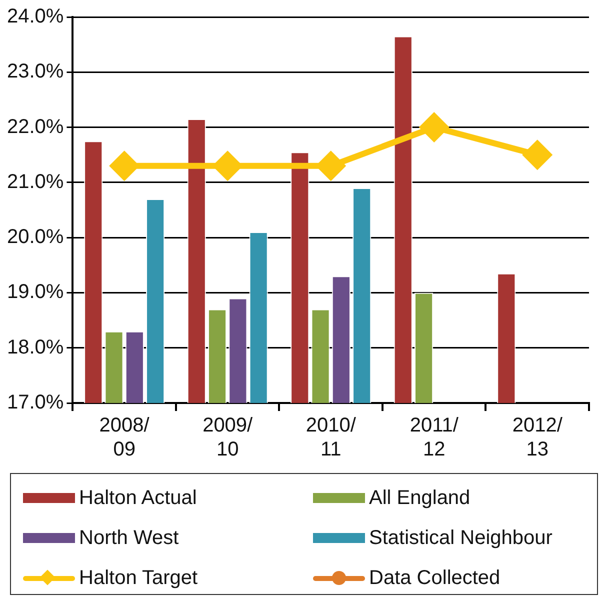 Image resolution: width=606 pixels, height=597 pixels. I want to click on x-tick-label: 2009/10, so click(228, 437).